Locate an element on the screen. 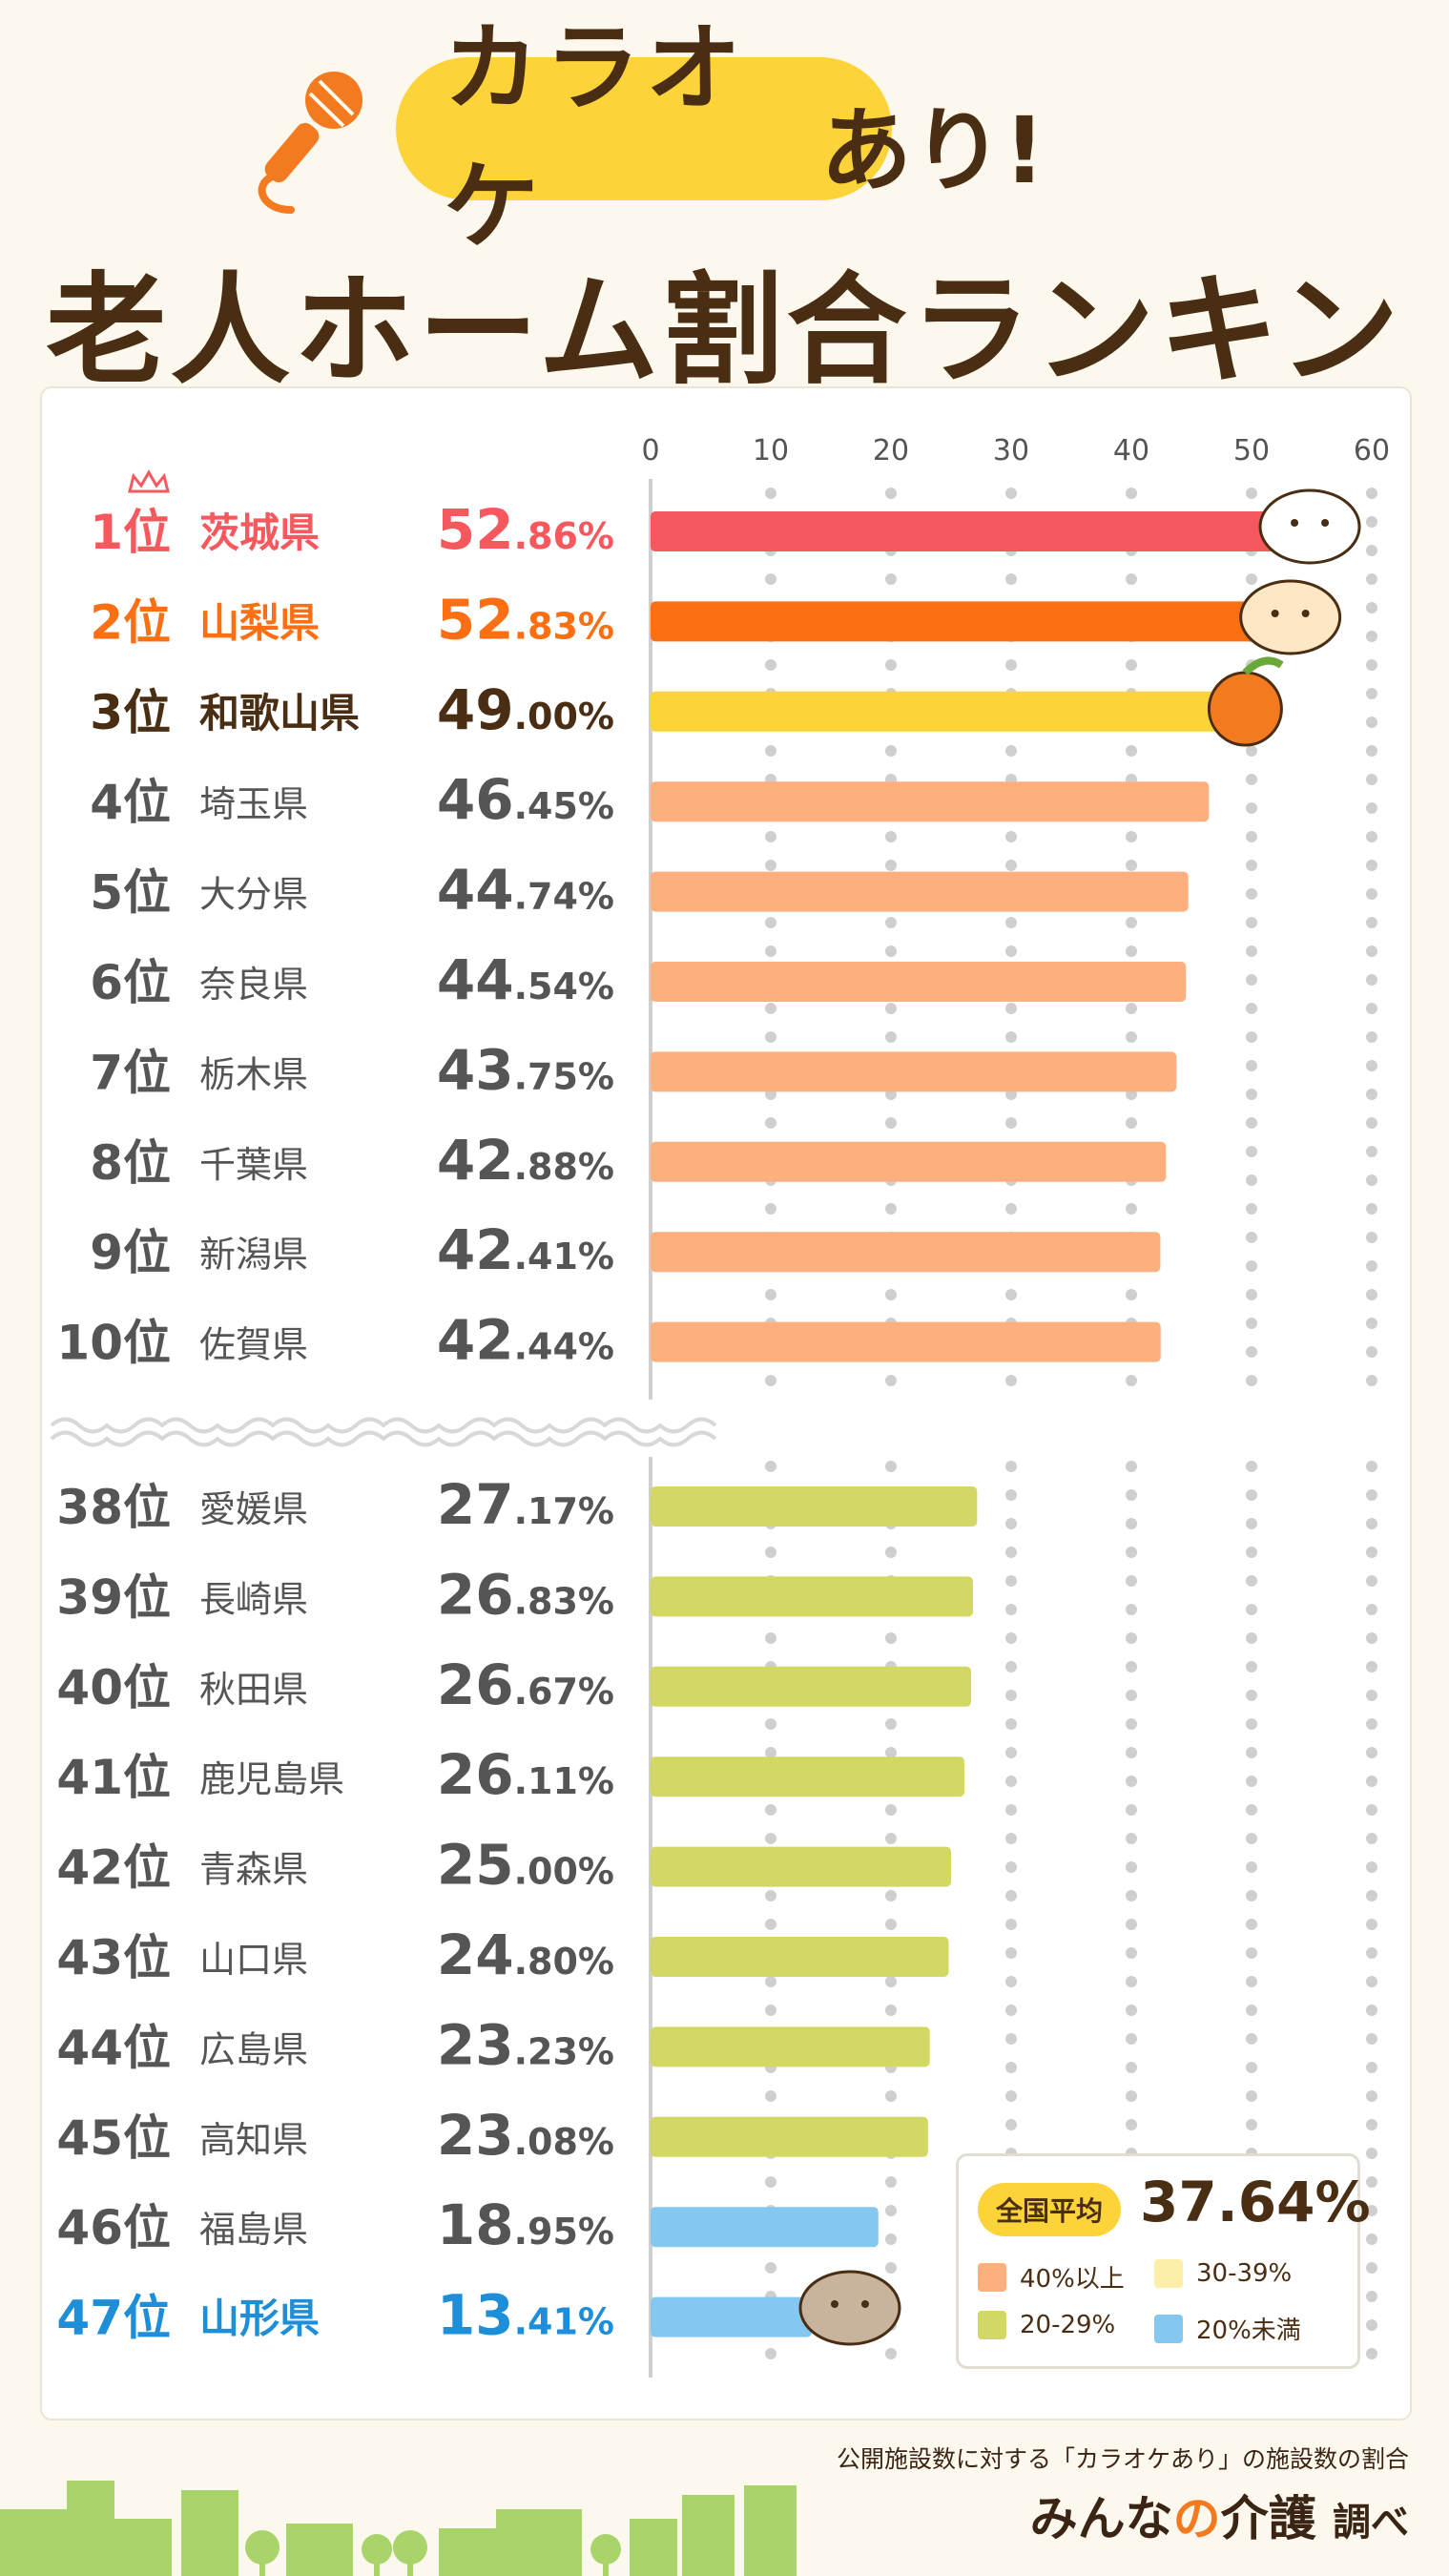 The height and width of the screenshot is (2576, 1449). value-label: 52.86% is located at coordinates (525, 529).